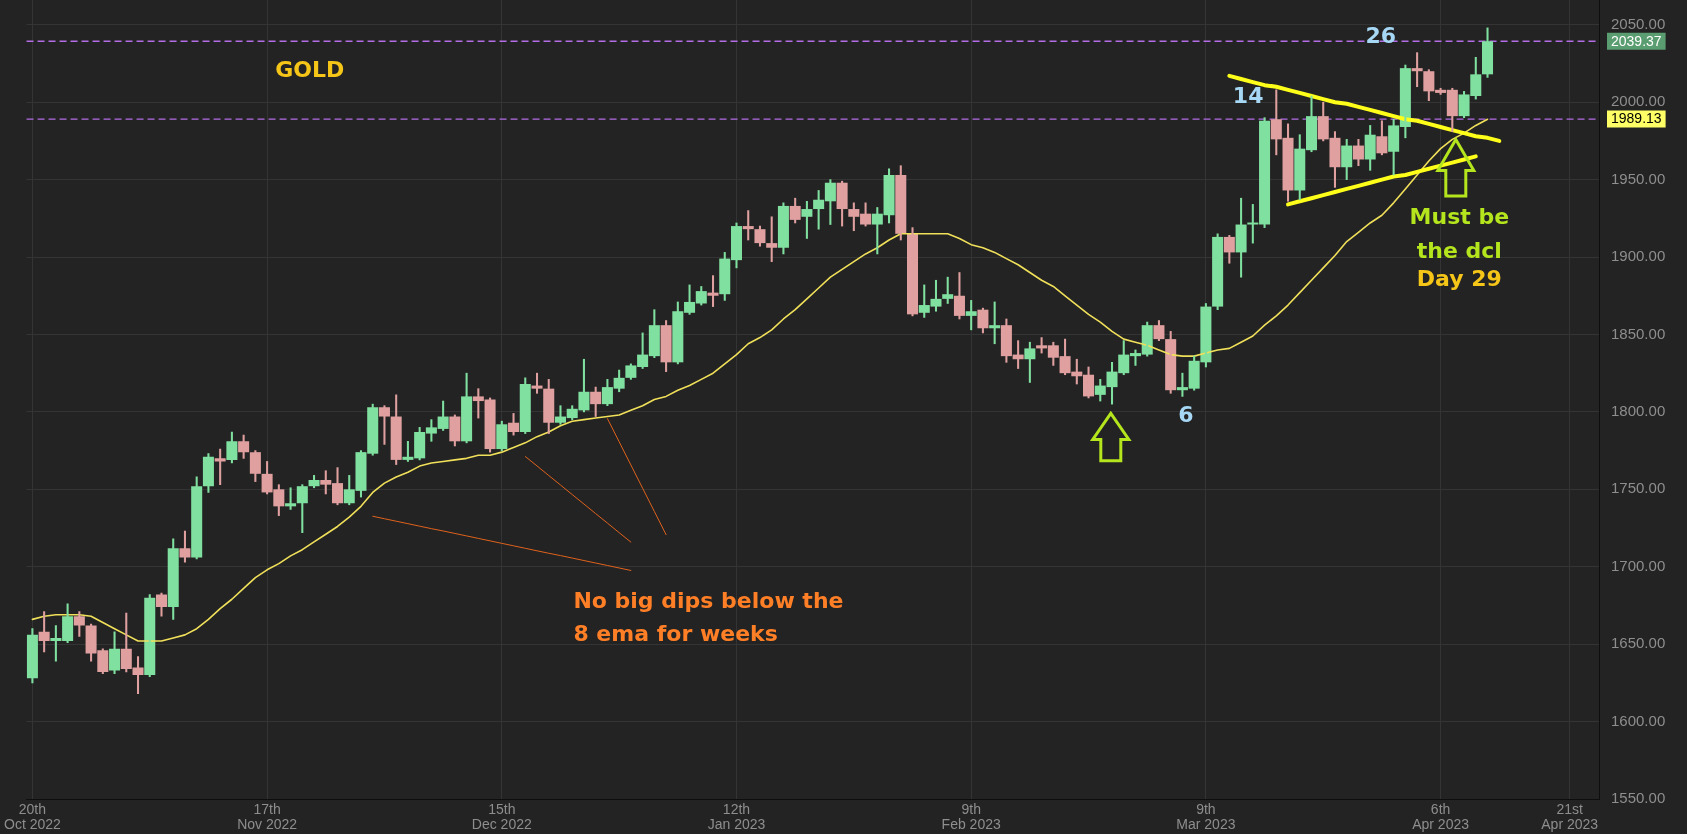  What do you see at coordinates (1638, 101) in the screenshot?
I see `y-tick-label: 2000.00` at bounding box center [1638, 101].